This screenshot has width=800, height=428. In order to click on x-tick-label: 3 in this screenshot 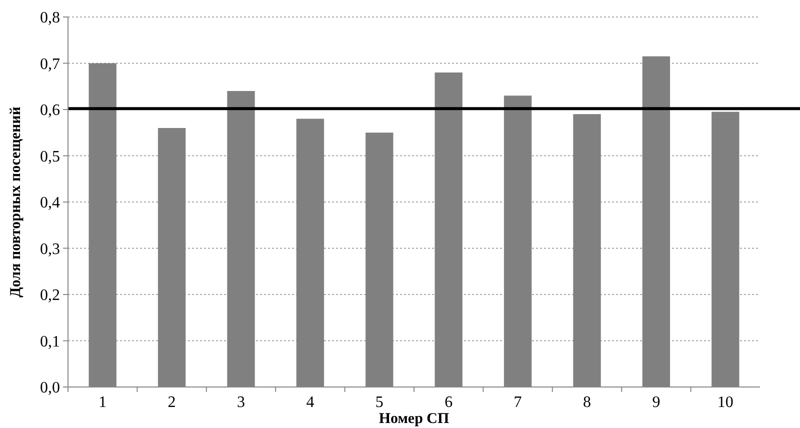, I will do `click(241, 402)`.